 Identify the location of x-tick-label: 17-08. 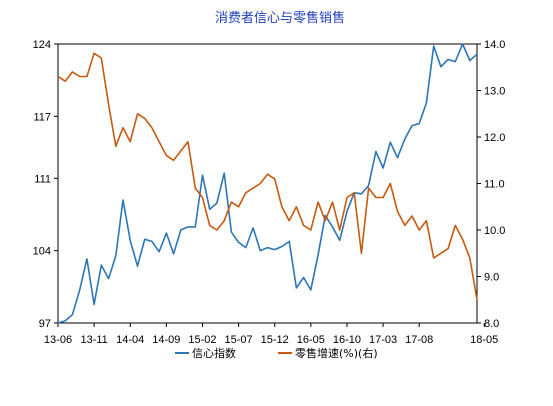
(419, 340).